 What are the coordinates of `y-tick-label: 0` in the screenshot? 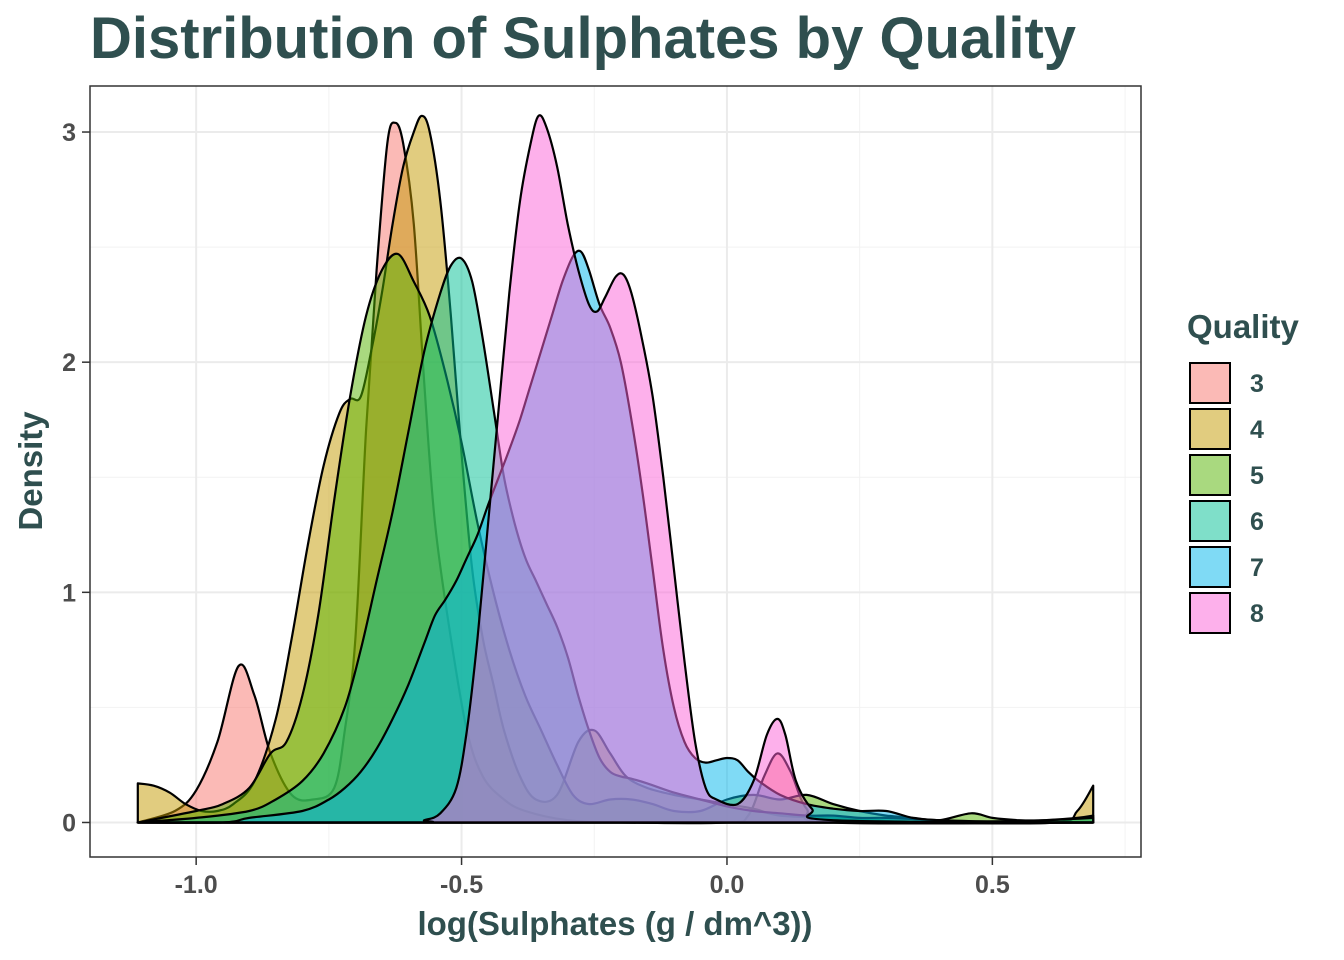 It's located at (69, 823).